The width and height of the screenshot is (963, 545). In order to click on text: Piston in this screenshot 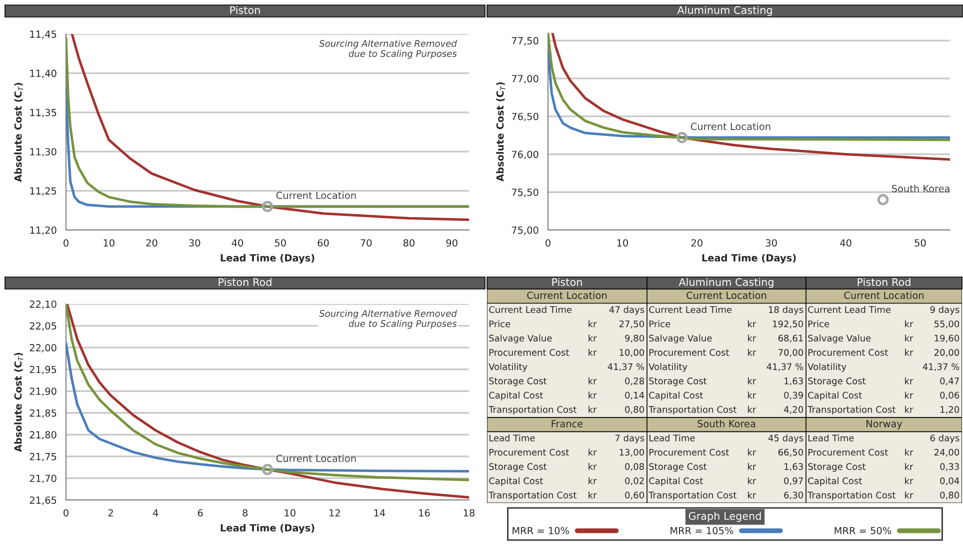, I will do `click(567, 282)`.